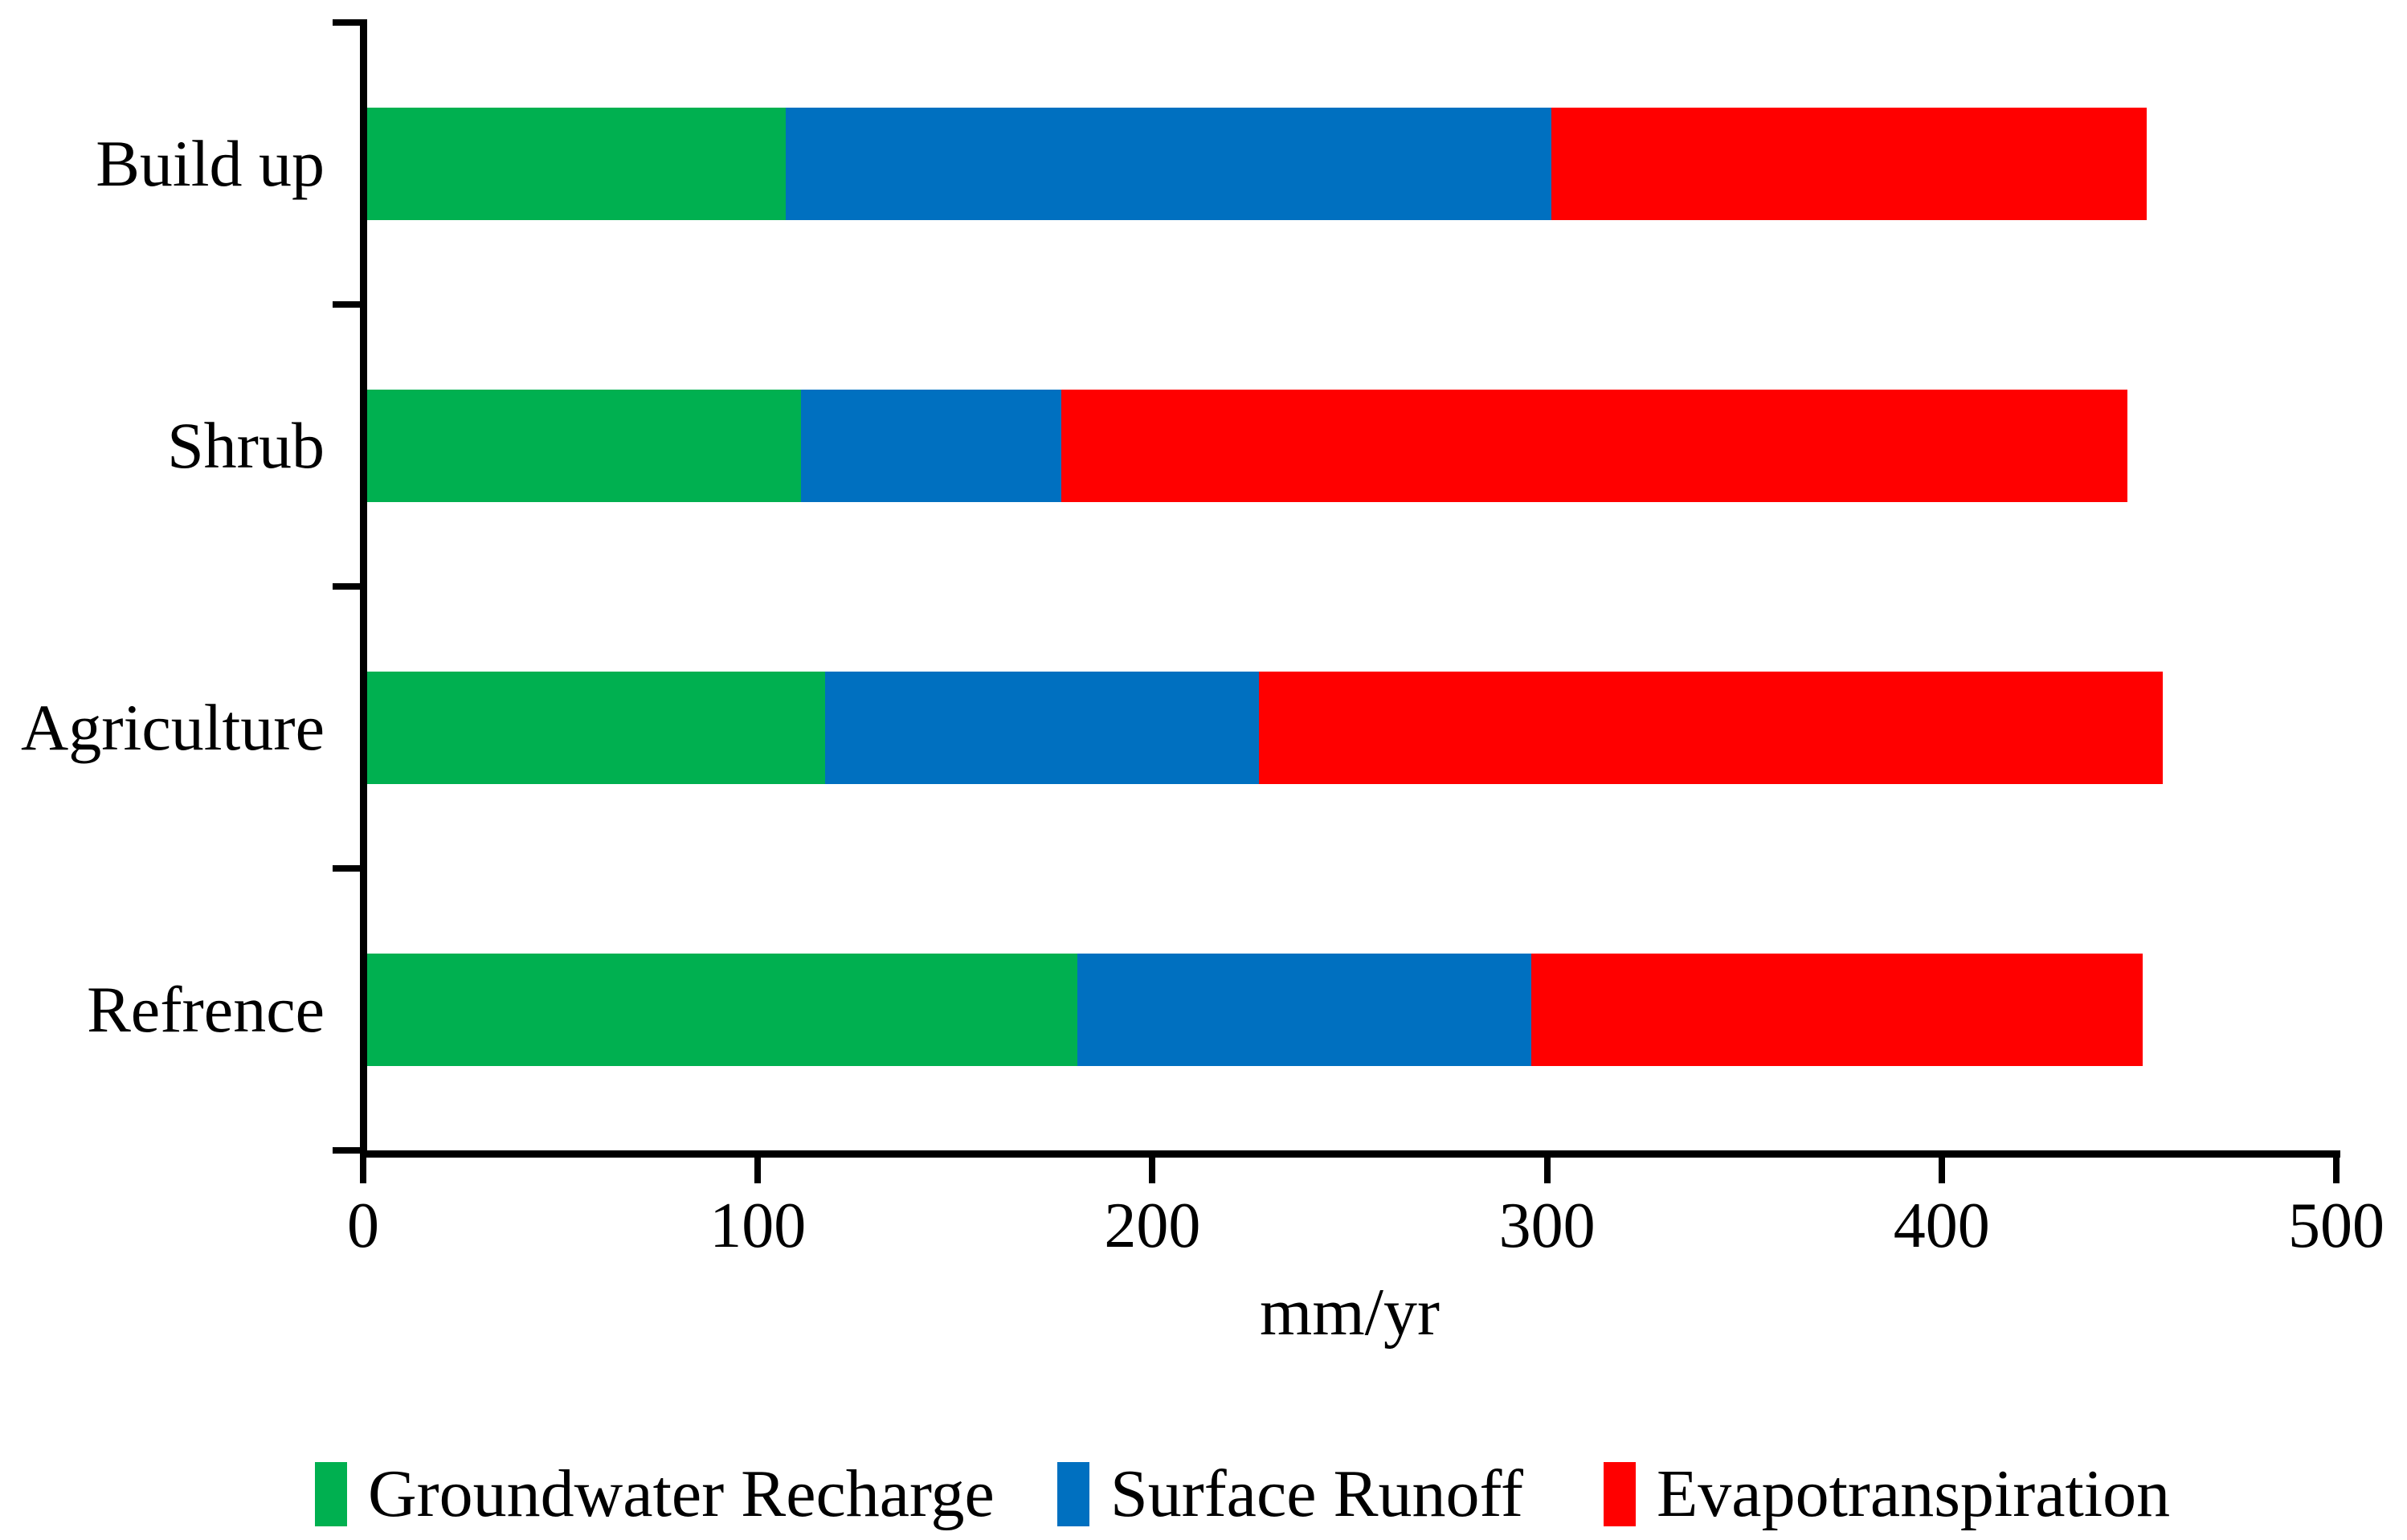 This screenshot has height=1540, width=2407. What do you see at coordinates (1547, 1226) in the screenshot?
I see `x-tick-label-300: 300` at bounding box center [1547, 1226].